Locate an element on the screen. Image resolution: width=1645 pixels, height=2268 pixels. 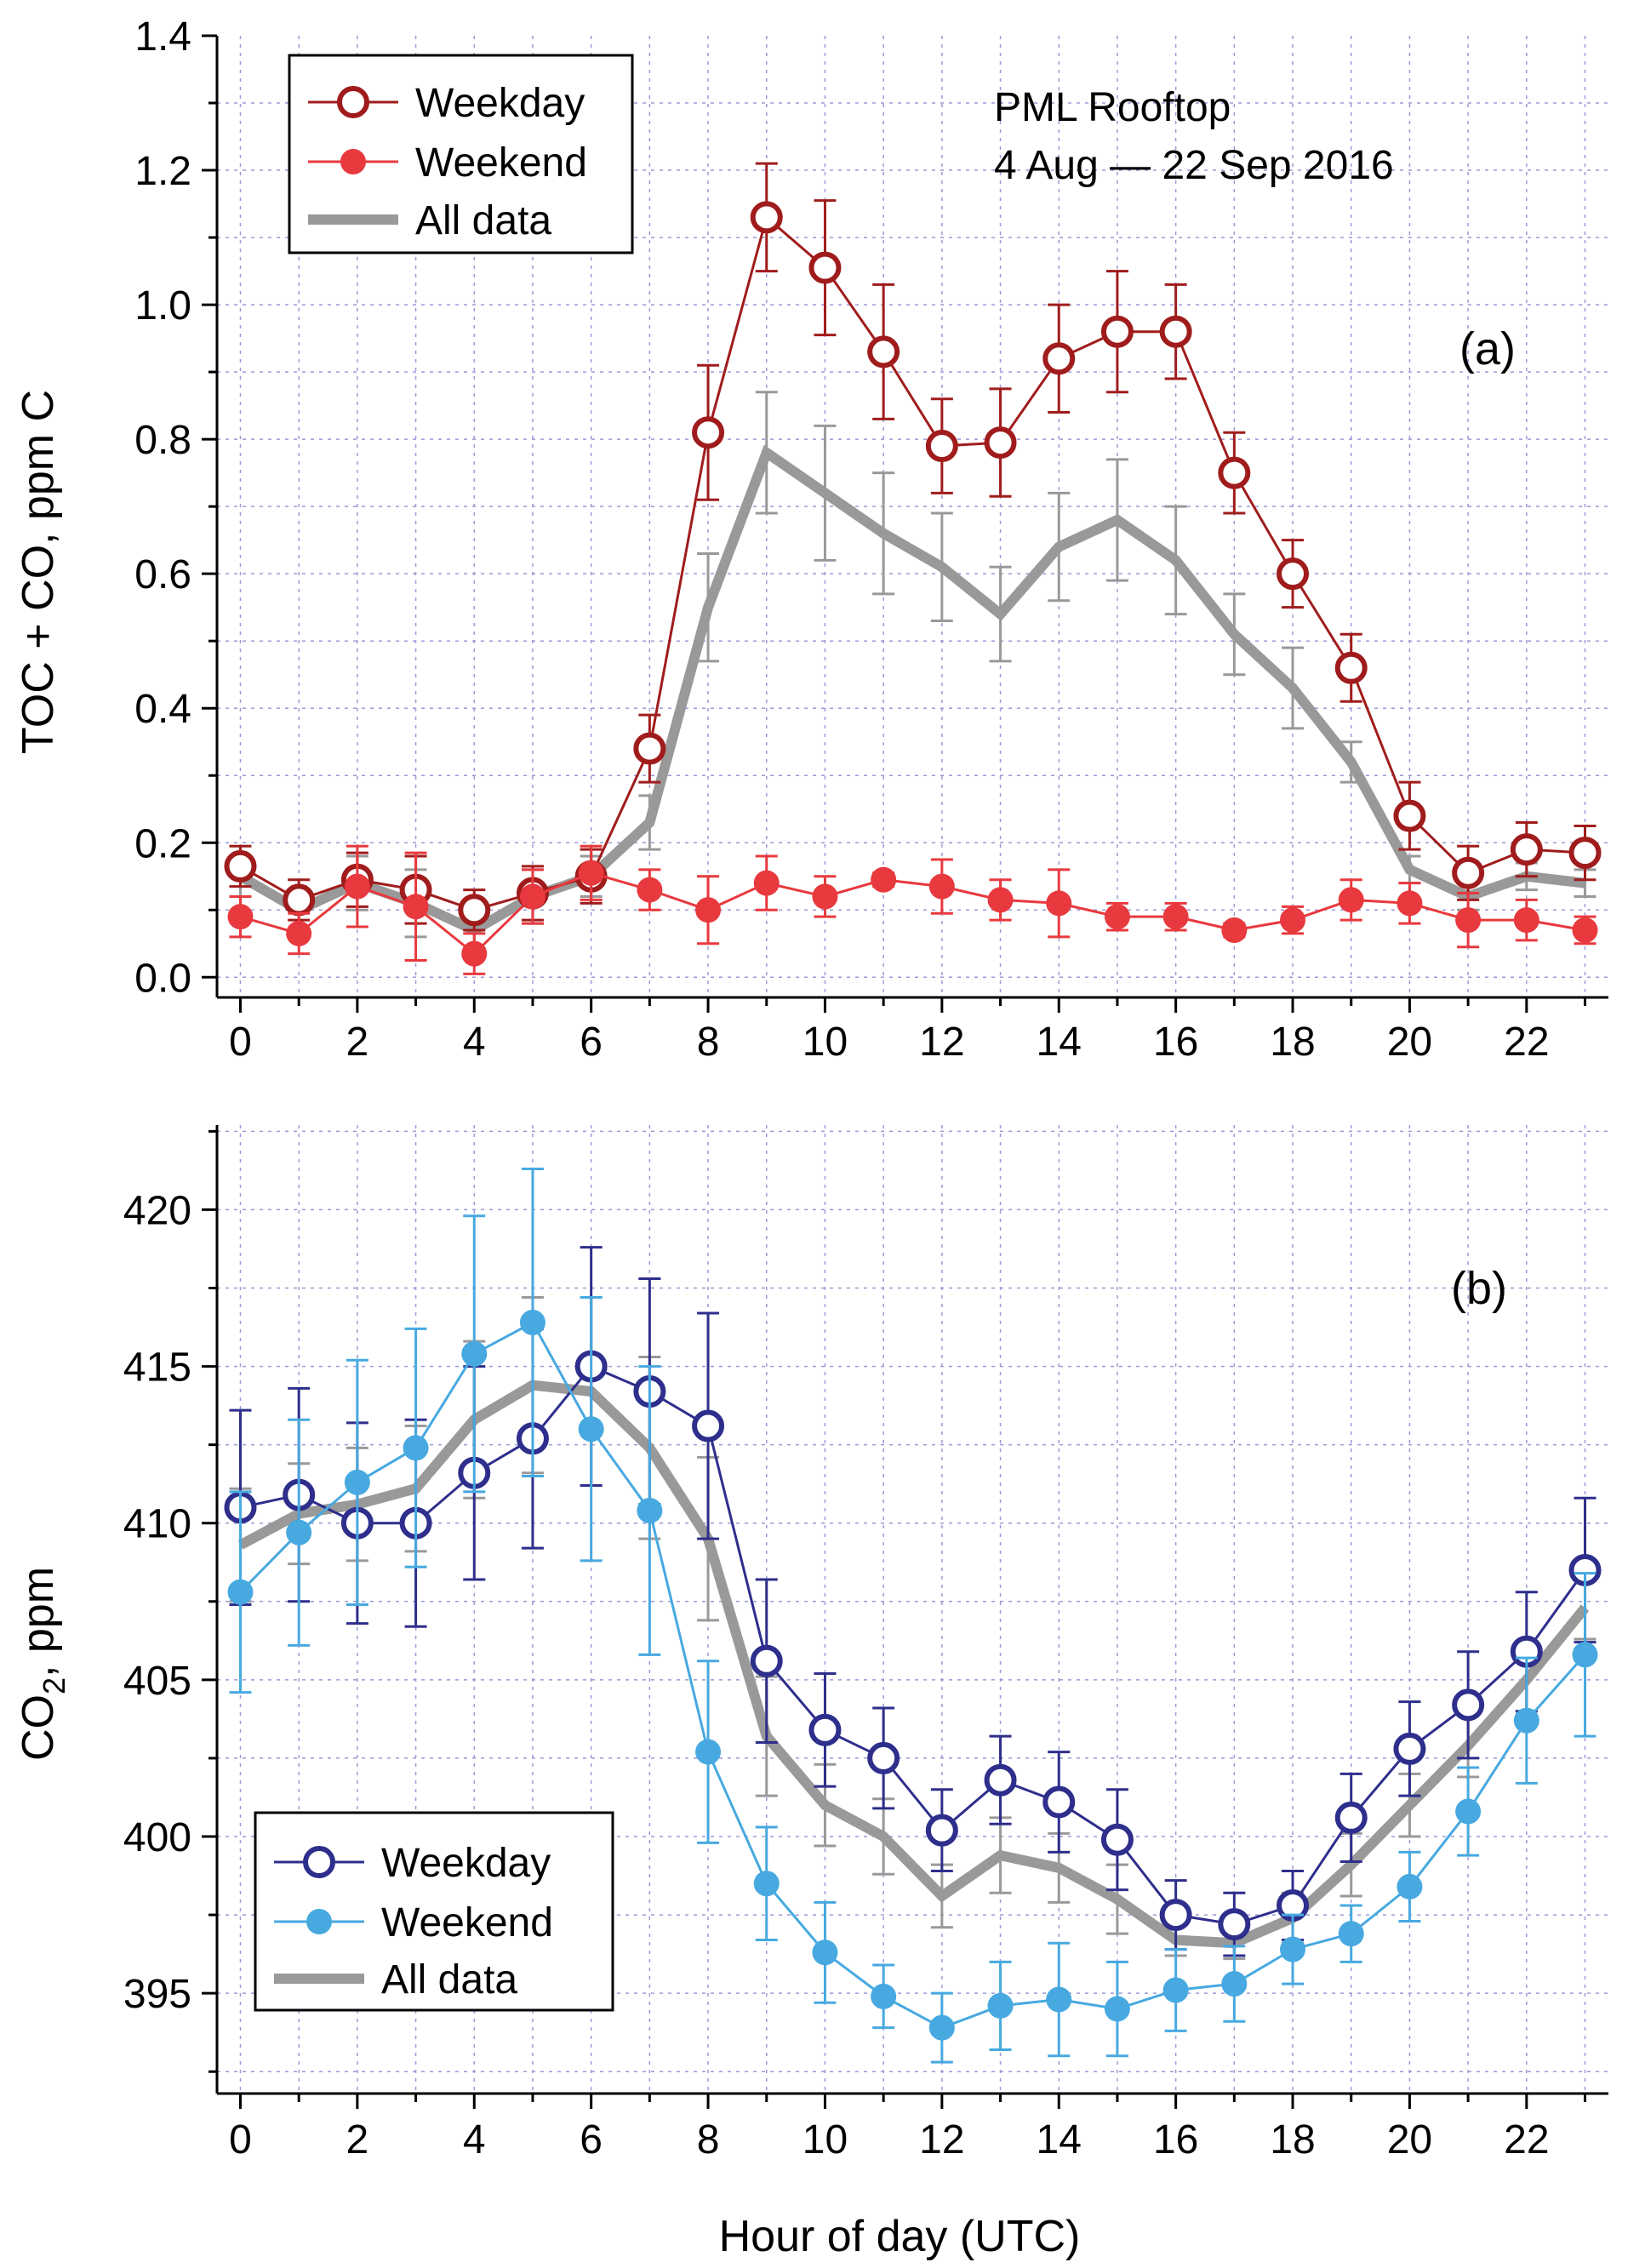
panel-b-ytick-label-2: 405 is located at coordinates (157, 1681).